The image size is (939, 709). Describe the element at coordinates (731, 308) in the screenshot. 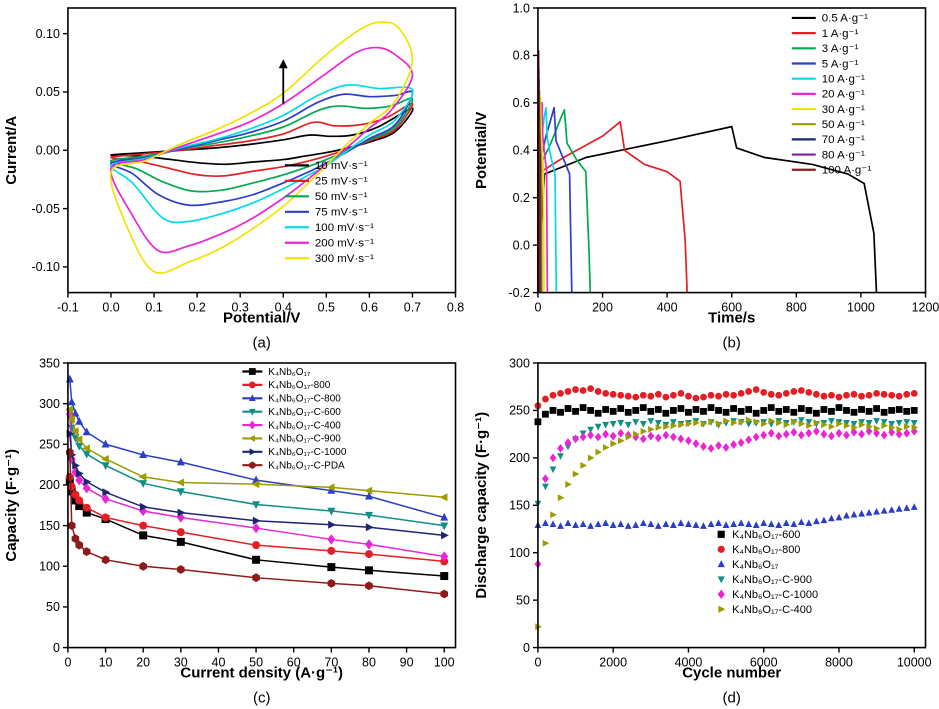

I see `x-tick-label: 600` at that location.